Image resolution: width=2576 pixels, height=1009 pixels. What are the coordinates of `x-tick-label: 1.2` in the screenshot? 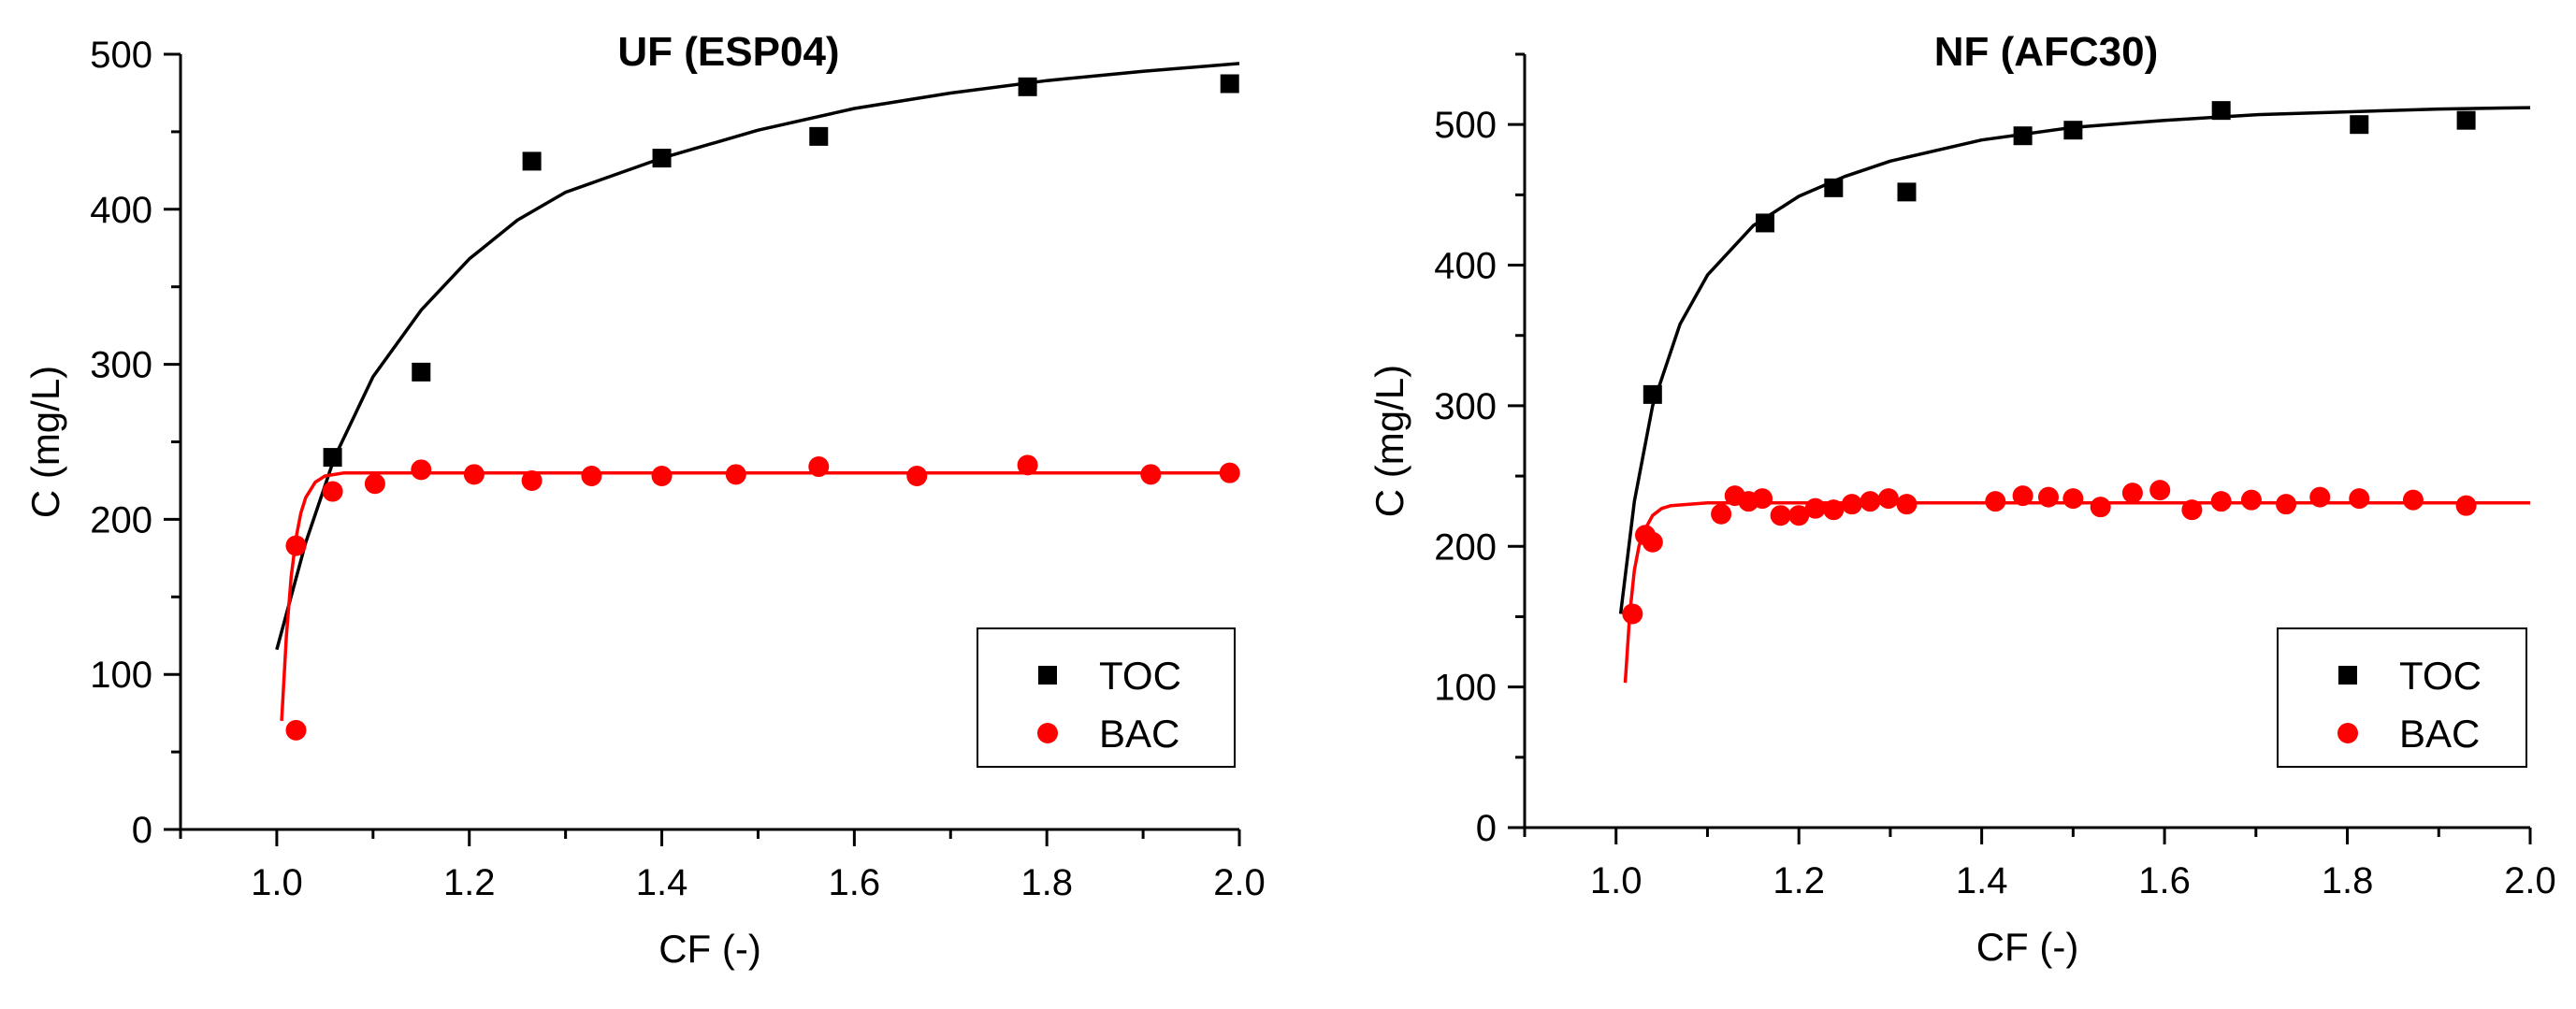 It's located at (470, 882).